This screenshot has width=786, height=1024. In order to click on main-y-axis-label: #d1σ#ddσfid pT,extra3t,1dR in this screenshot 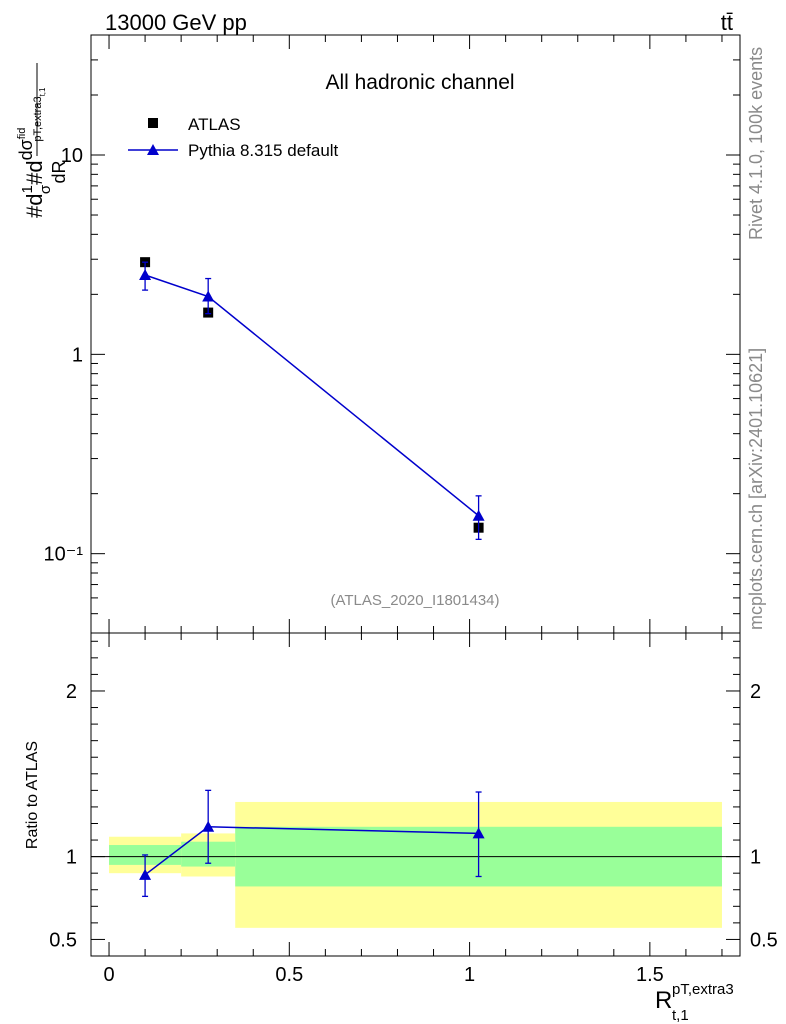, I will do `click(42, 140)`.